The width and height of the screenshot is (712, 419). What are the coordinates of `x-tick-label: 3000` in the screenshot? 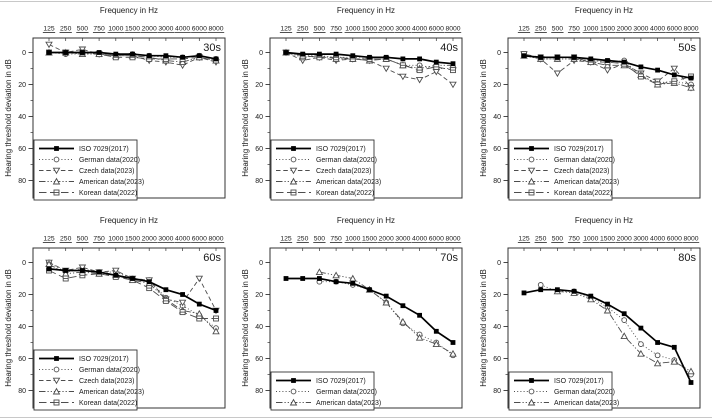 It's located at (640, 29).